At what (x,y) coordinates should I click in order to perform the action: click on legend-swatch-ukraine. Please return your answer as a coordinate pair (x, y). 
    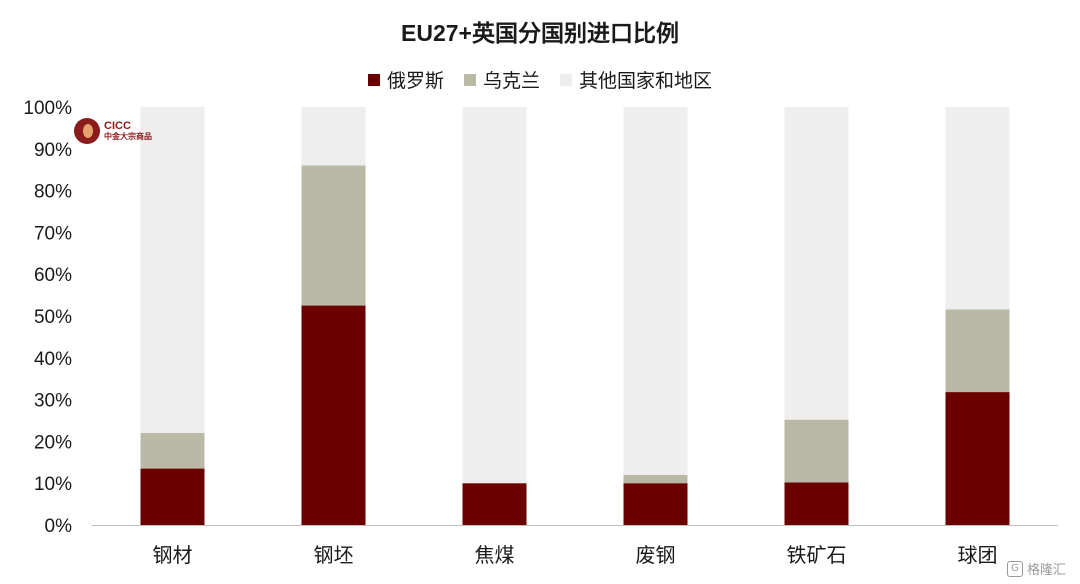
    Looking at the image, I should click on (469, 79).